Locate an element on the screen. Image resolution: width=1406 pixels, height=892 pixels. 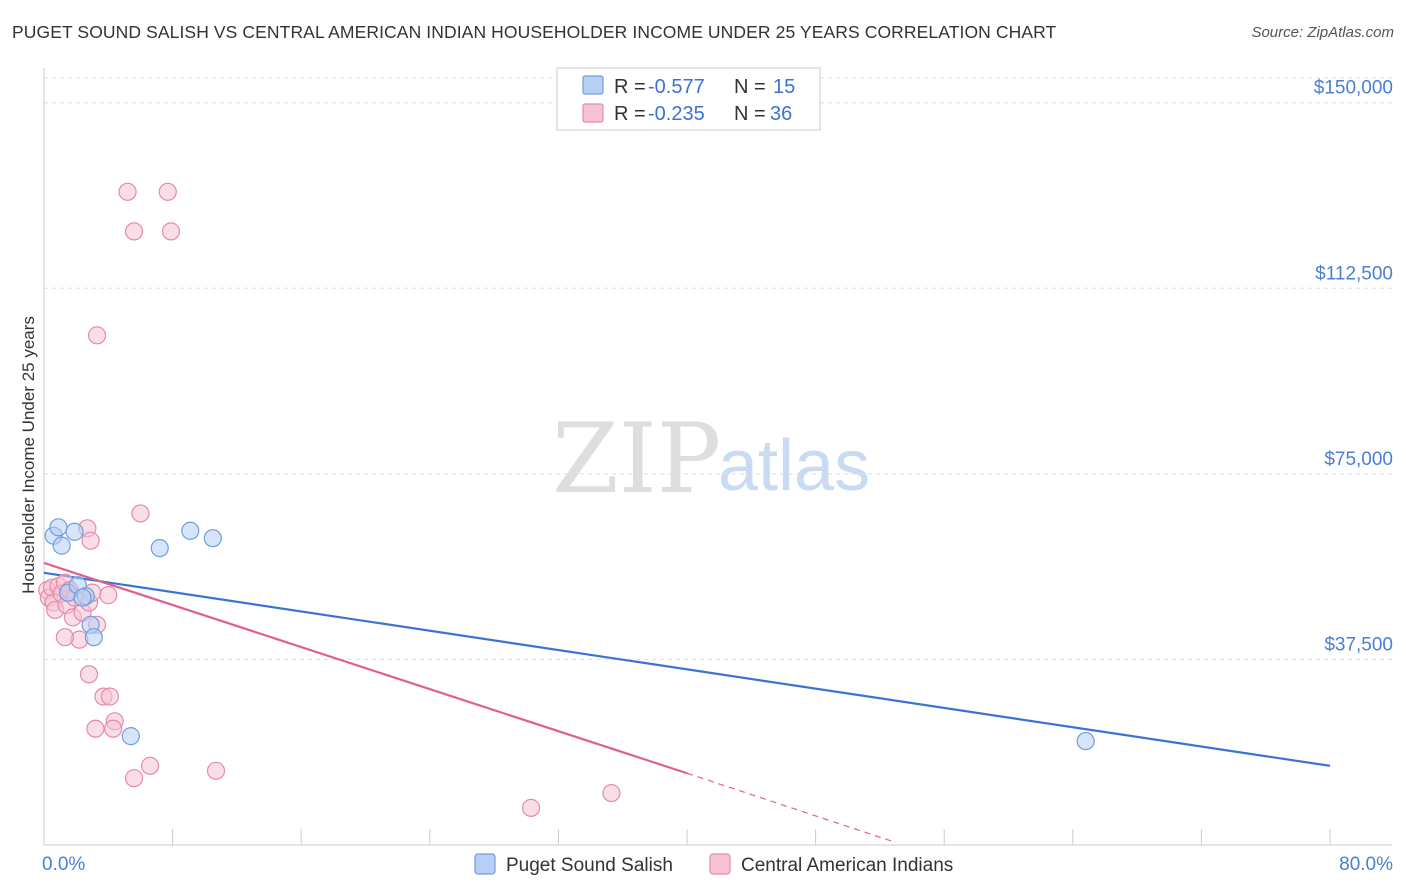
bottom-legend-swatch-blue is located at coordinates (485, 864).